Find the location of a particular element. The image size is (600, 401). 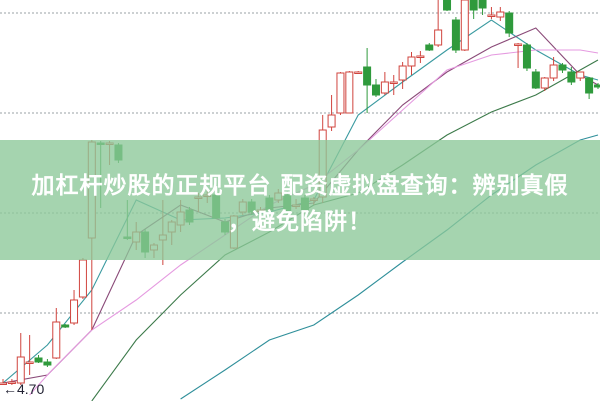

price-marker: ←4.70 is located at coordinates (23, 389).